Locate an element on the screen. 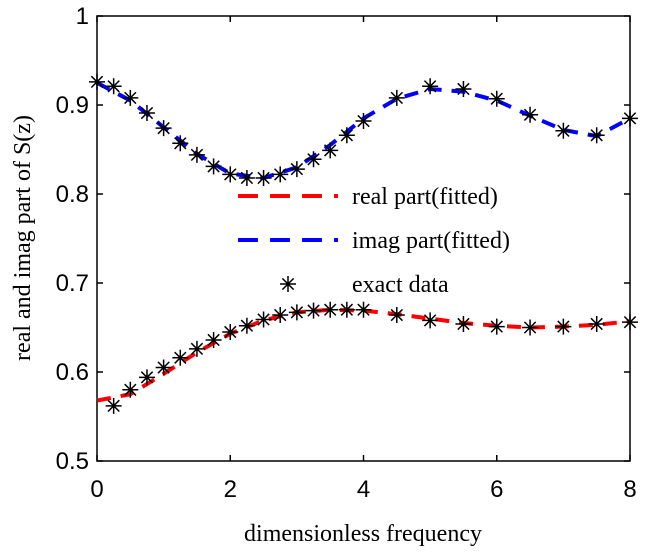  x-tick-label: 0 is located at coordinates (96, 489).